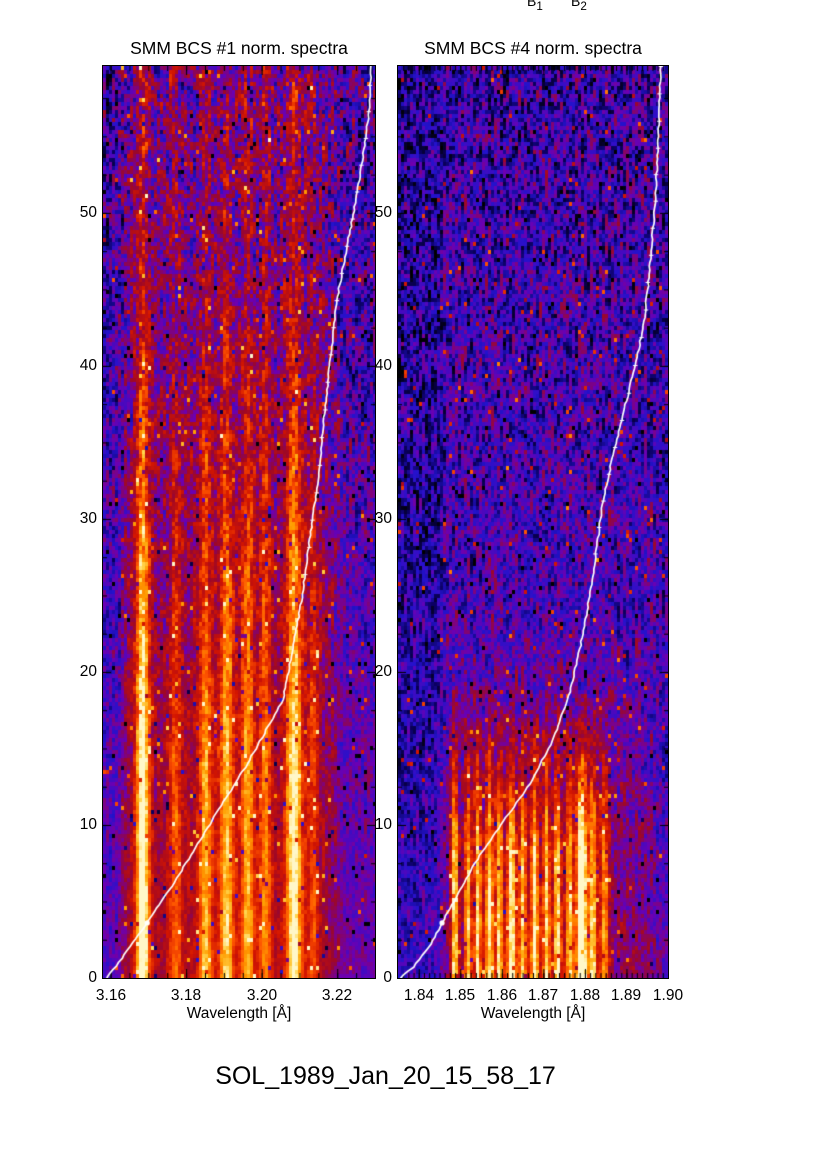 This screenshot has height=1169, width=826. Describe the element at coordinates (387, 977) in the screenshot. I see `plot2-ytick-label: 0` at that location.